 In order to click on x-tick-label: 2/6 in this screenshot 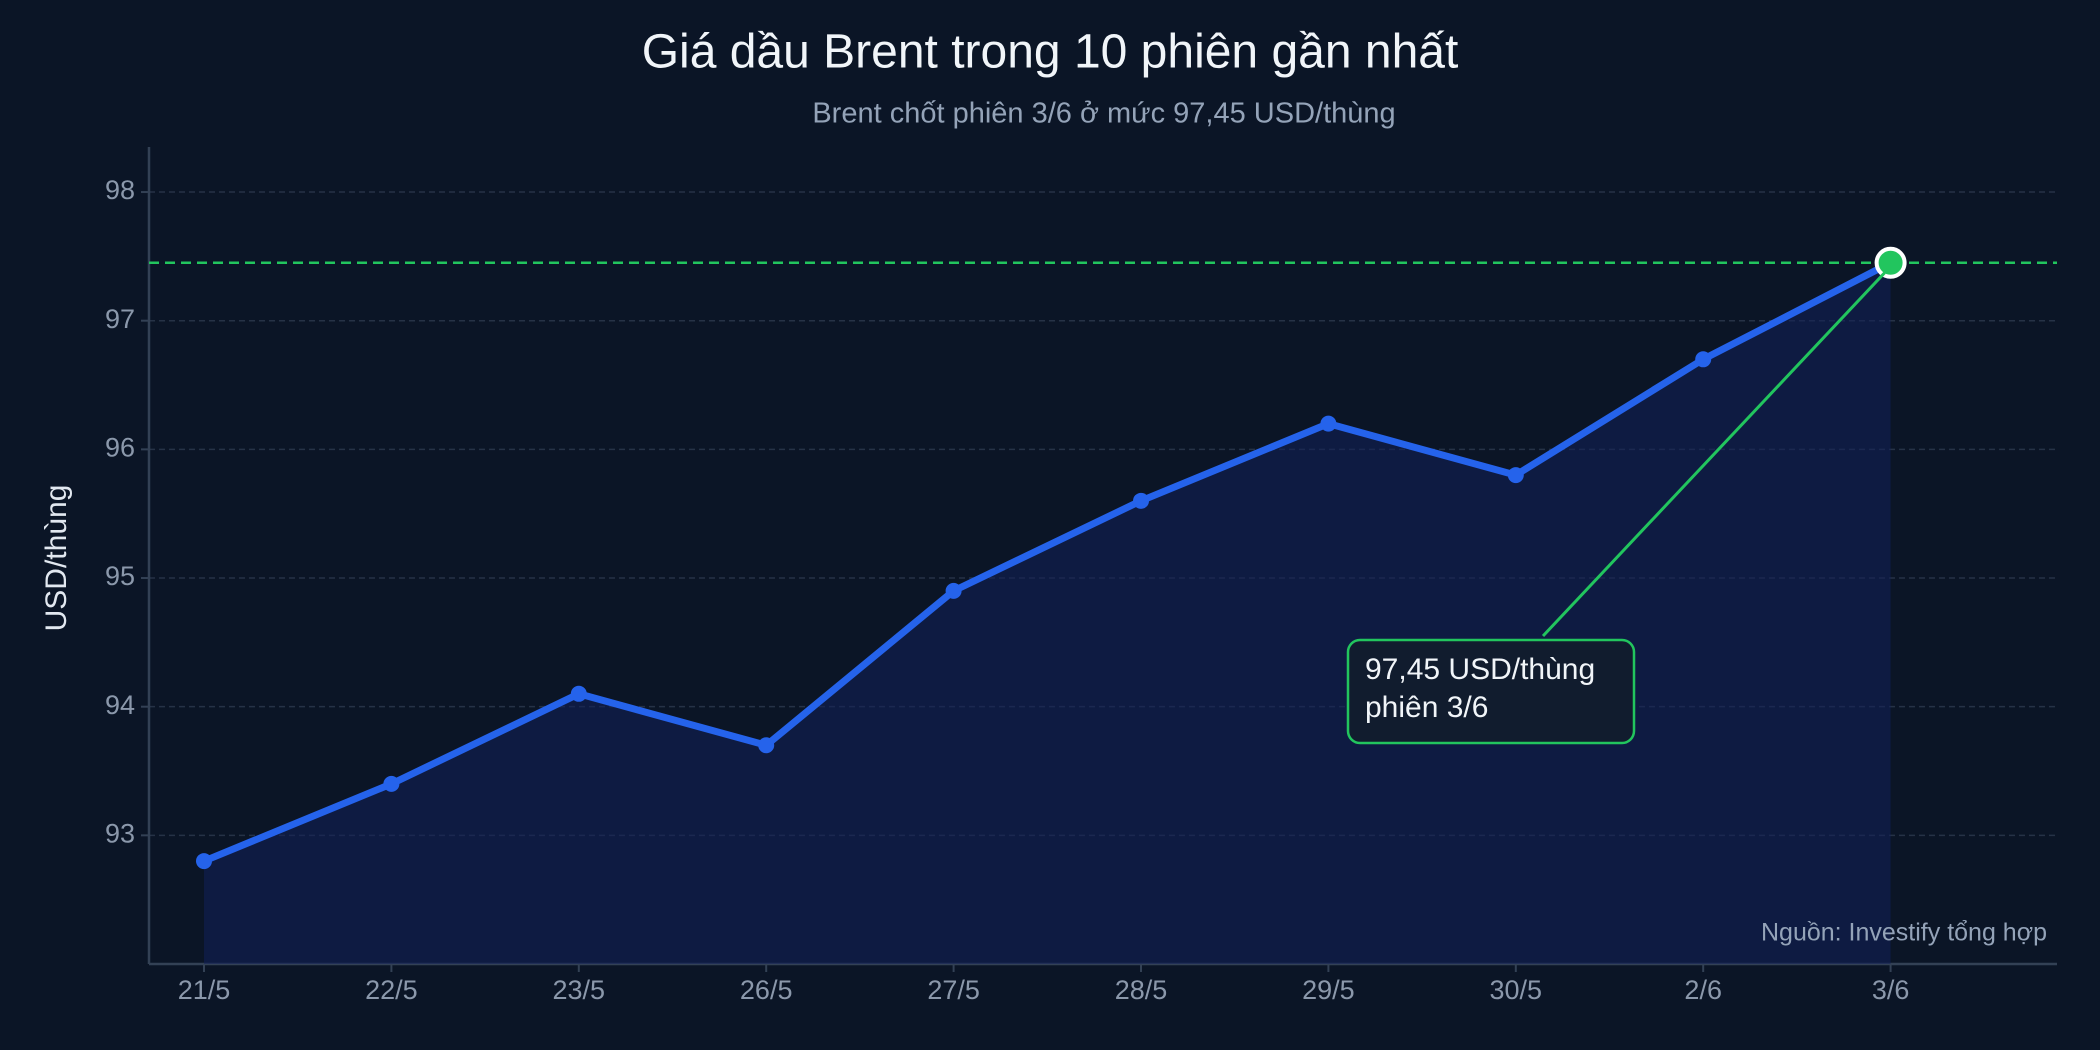, I will do `click(1703, 990)`.